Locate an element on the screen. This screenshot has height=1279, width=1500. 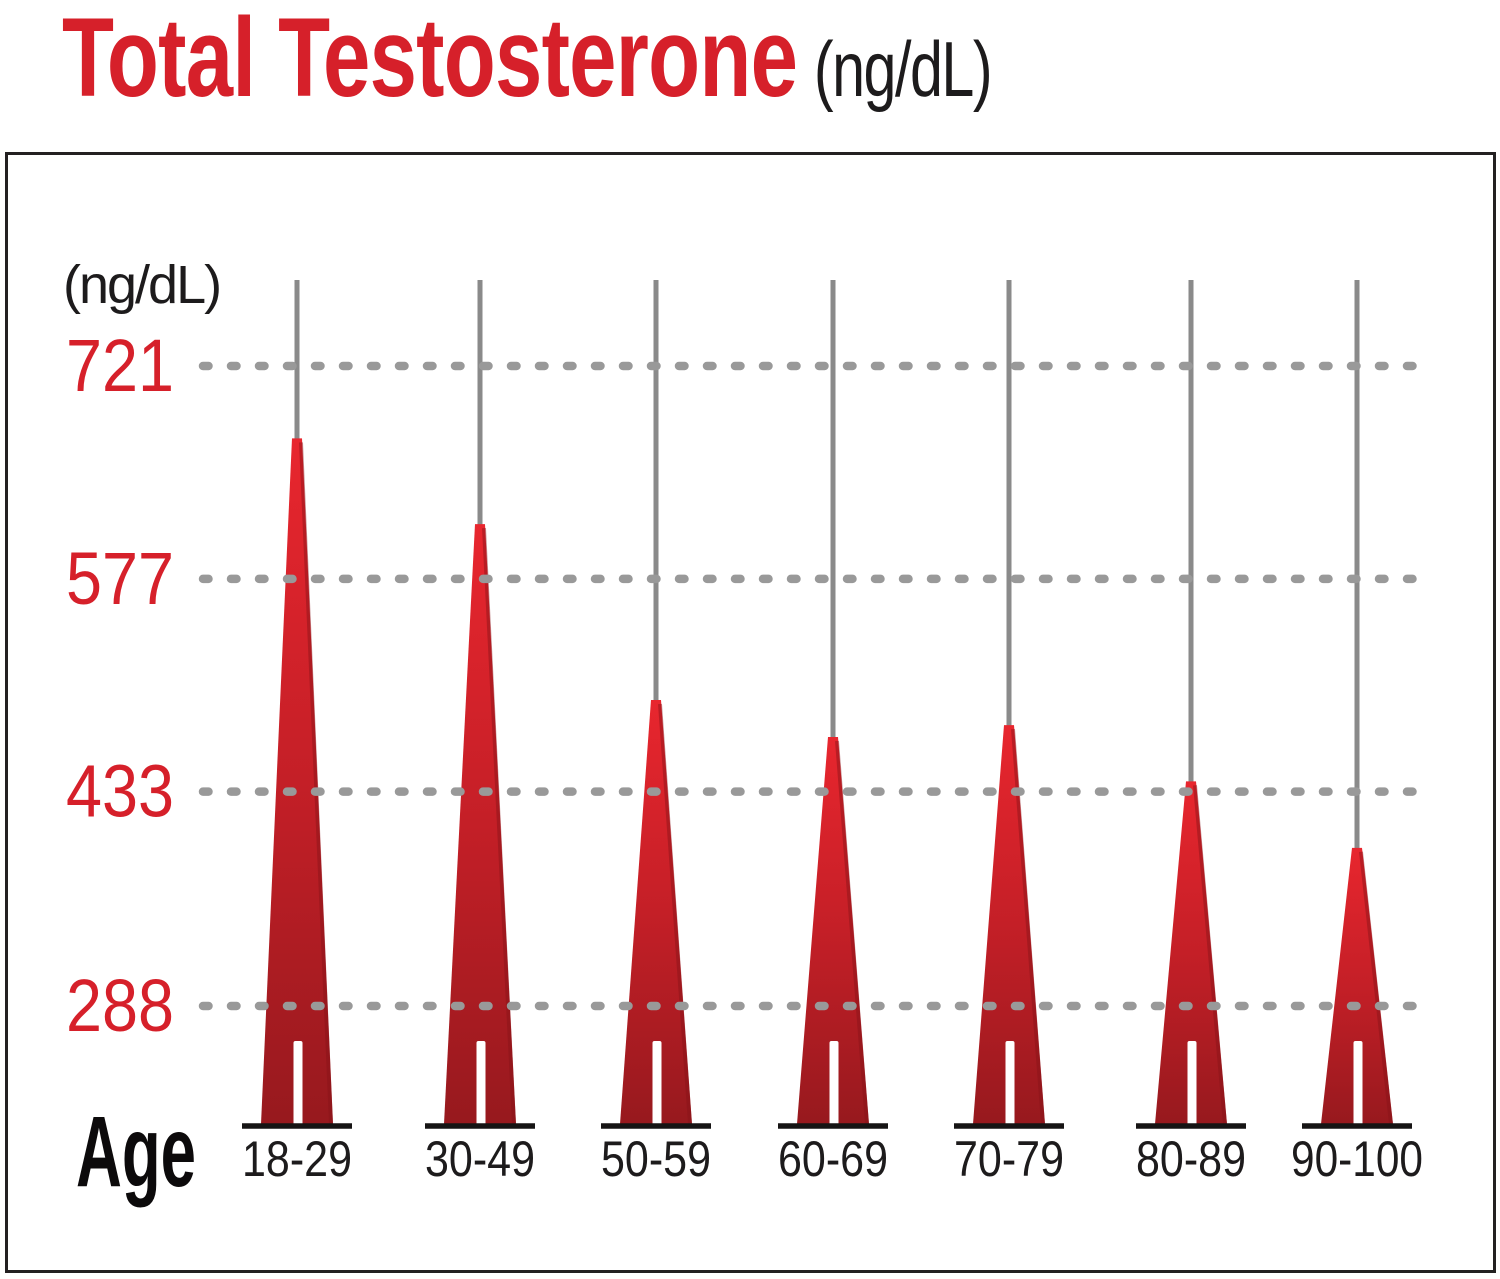
chart-title: Total Testosterone is located at coordinates (430, 60).